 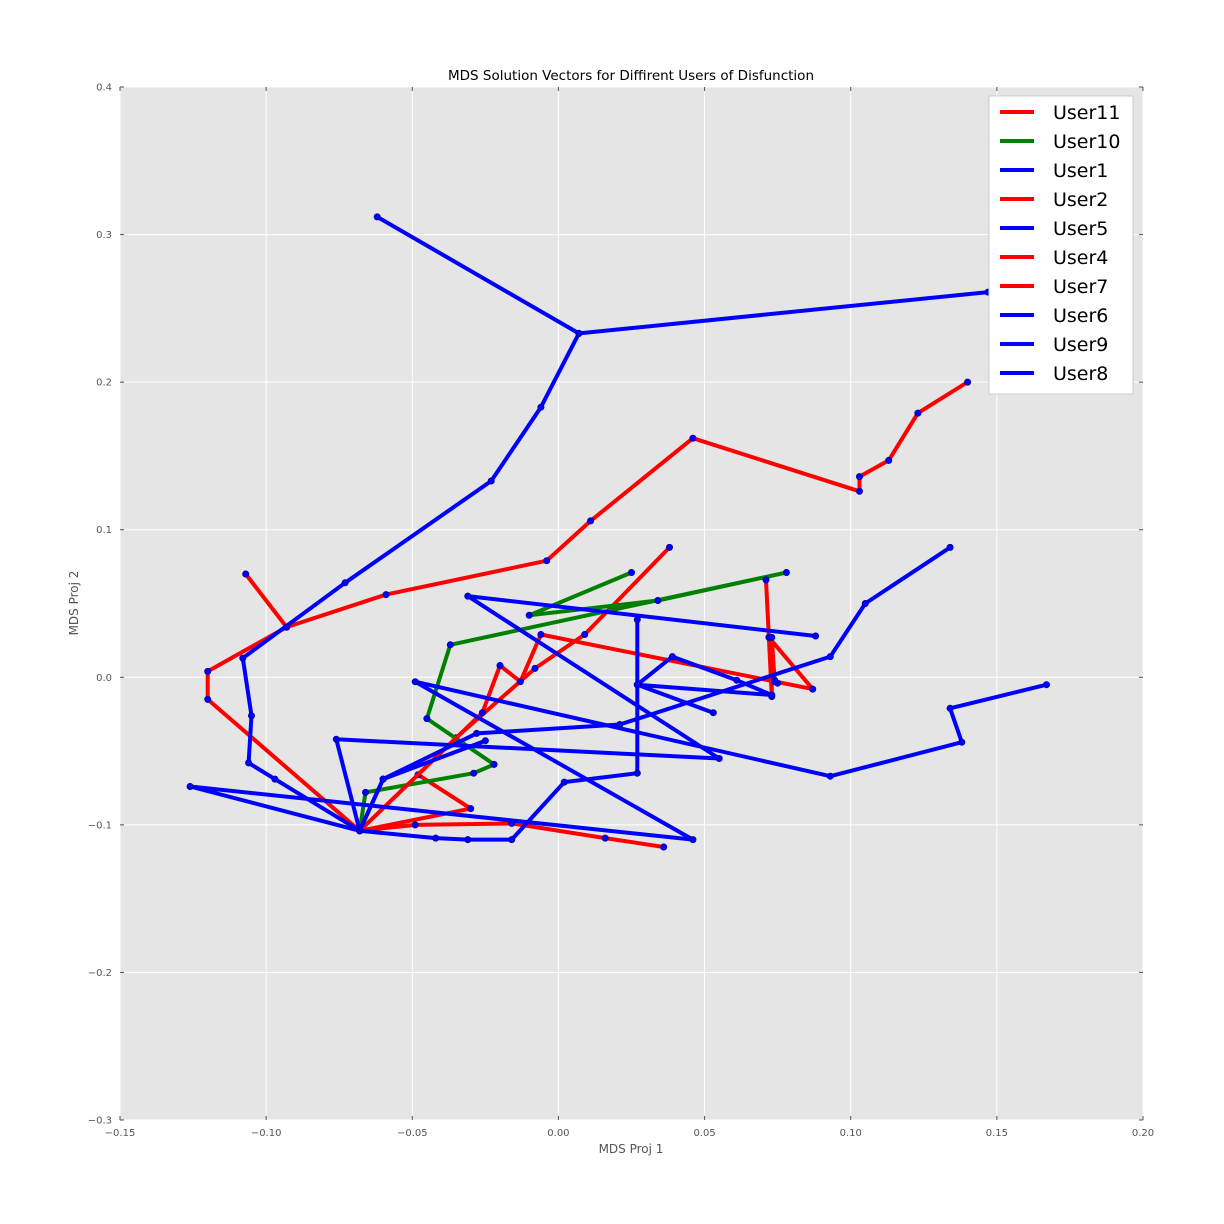 I want to click on x-axis-label: MDS Proj 1, so click(x=631, y=1149).